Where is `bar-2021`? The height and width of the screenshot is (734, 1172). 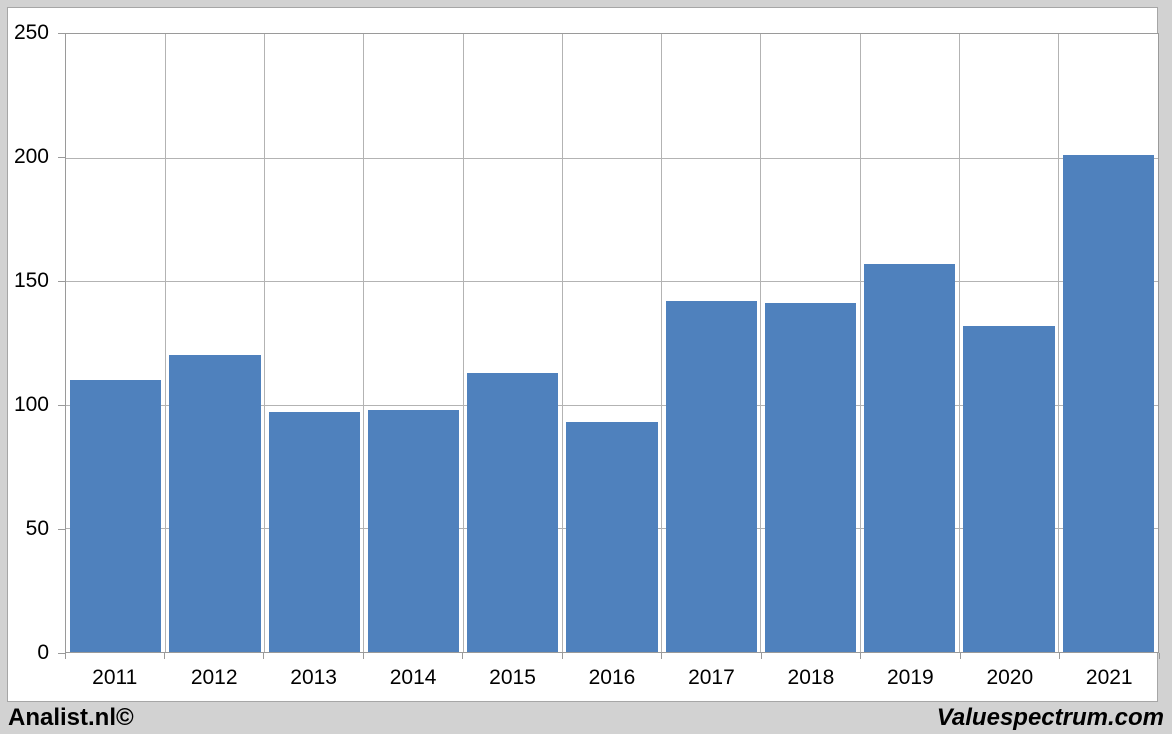 bar-2021 is located at coordinates (1108, 403).